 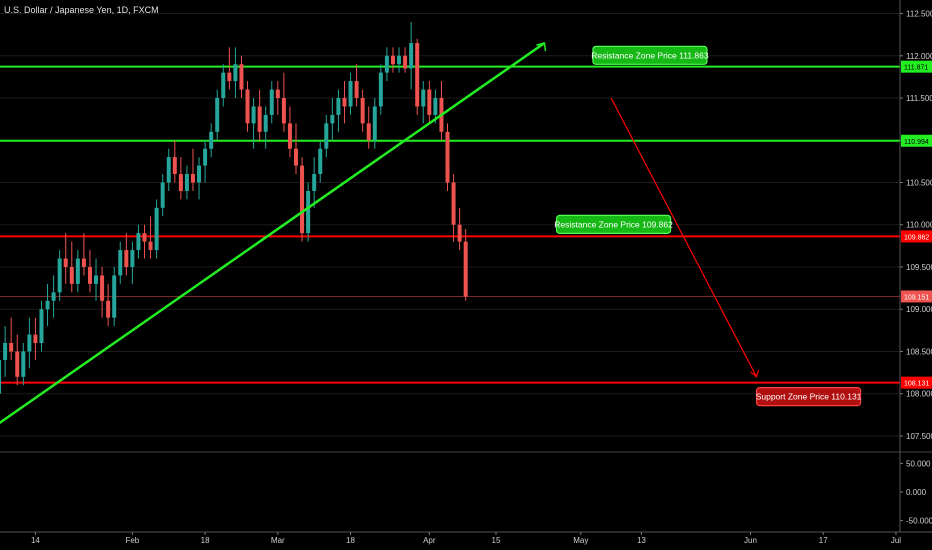 What do you see at coordinates (684, 237) in the screenshot?
I see `downtrend-arrow` at bounding box center [684, 237].